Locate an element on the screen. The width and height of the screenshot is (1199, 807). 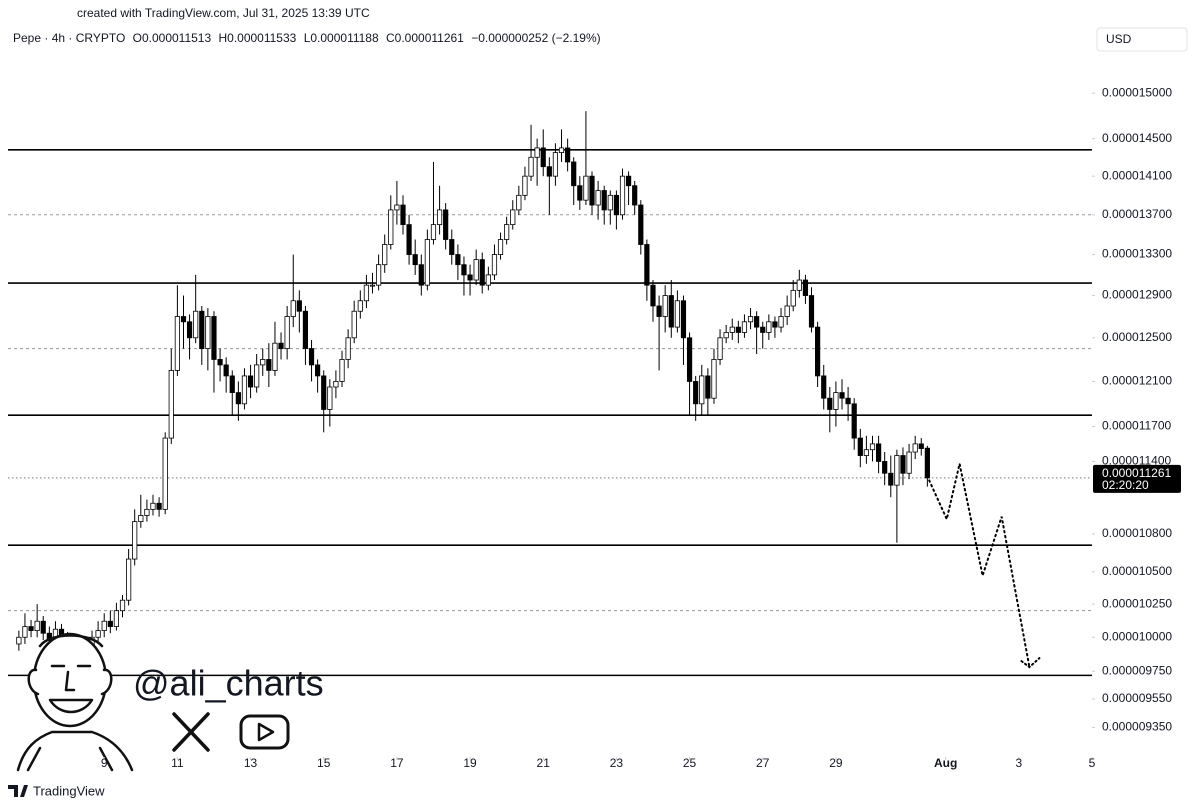
y-tick-label: 0.000011400 is located at coordinates (1137, 461).